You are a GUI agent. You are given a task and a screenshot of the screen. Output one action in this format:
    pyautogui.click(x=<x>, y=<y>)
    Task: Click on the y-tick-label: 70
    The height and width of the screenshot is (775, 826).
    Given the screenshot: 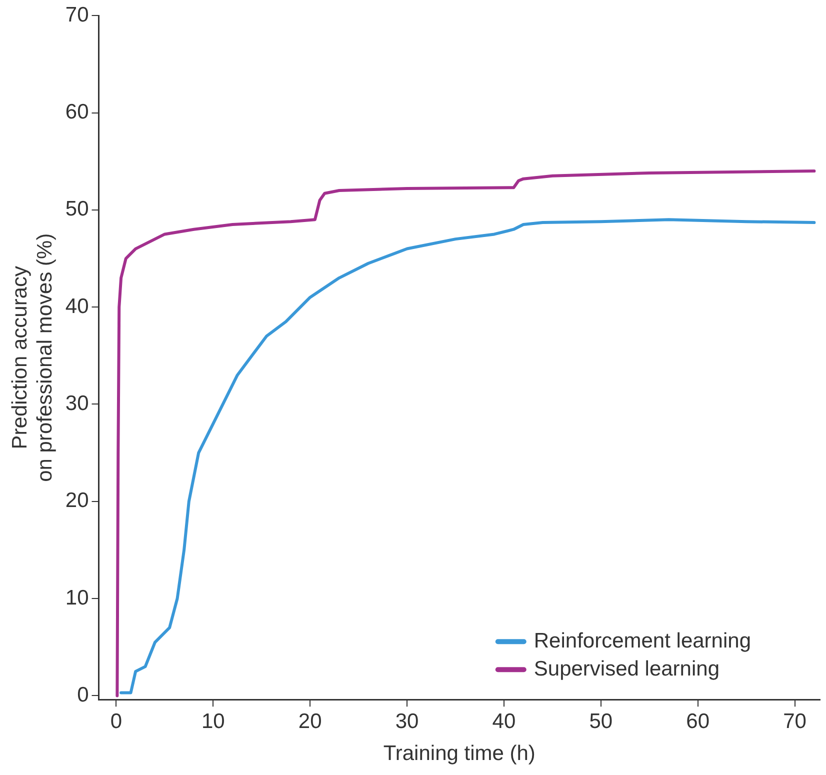 What is the action you would take?
    pyautogui.click(x=77, y=14)
    